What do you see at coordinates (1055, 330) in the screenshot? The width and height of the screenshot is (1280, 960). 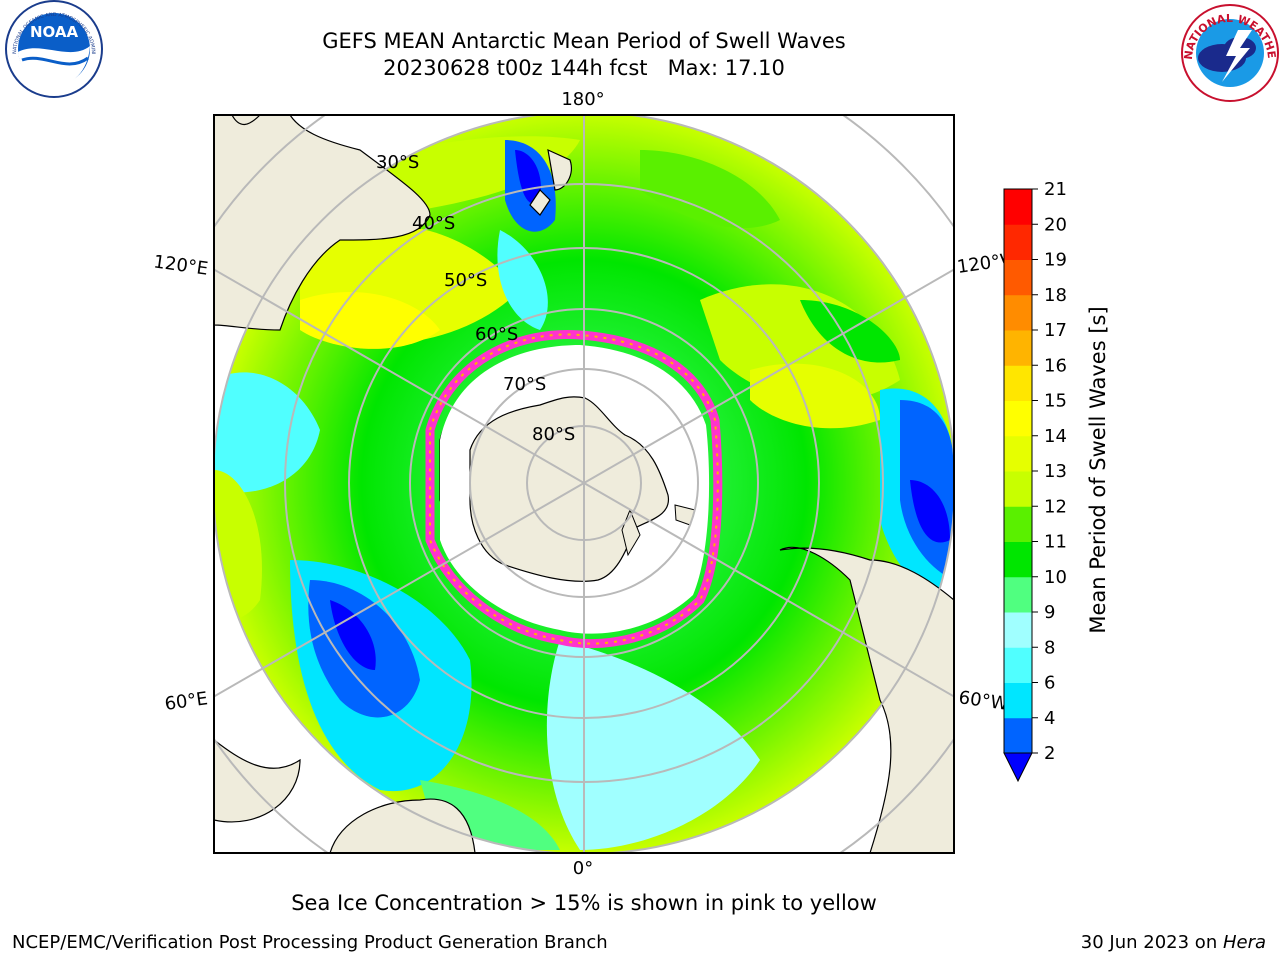 I see `colorbar-tick-label: 17` at bounding box center [1055, 330].